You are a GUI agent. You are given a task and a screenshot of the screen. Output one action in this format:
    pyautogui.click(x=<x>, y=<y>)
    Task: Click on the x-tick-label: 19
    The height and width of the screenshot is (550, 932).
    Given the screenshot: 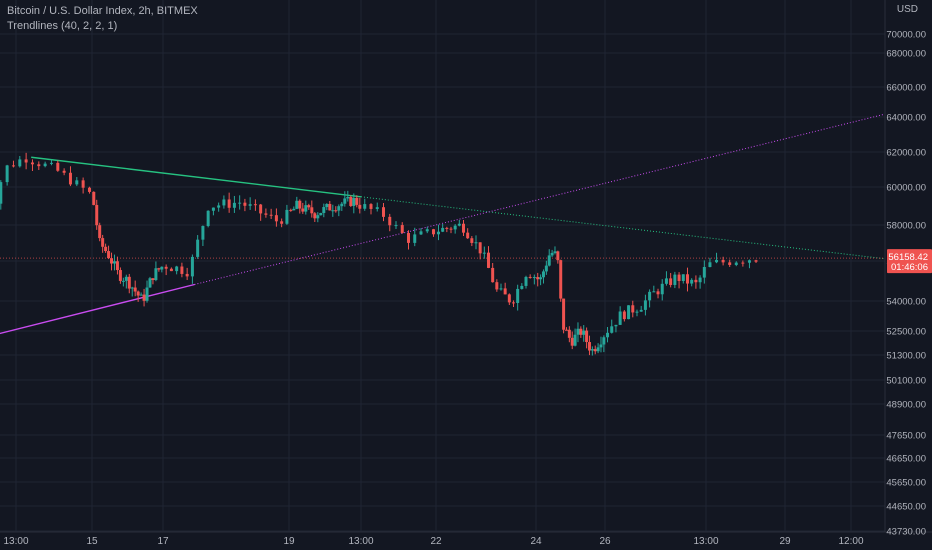 What is the action you would take?
    pyautogui.click(x=289, y=541)
    